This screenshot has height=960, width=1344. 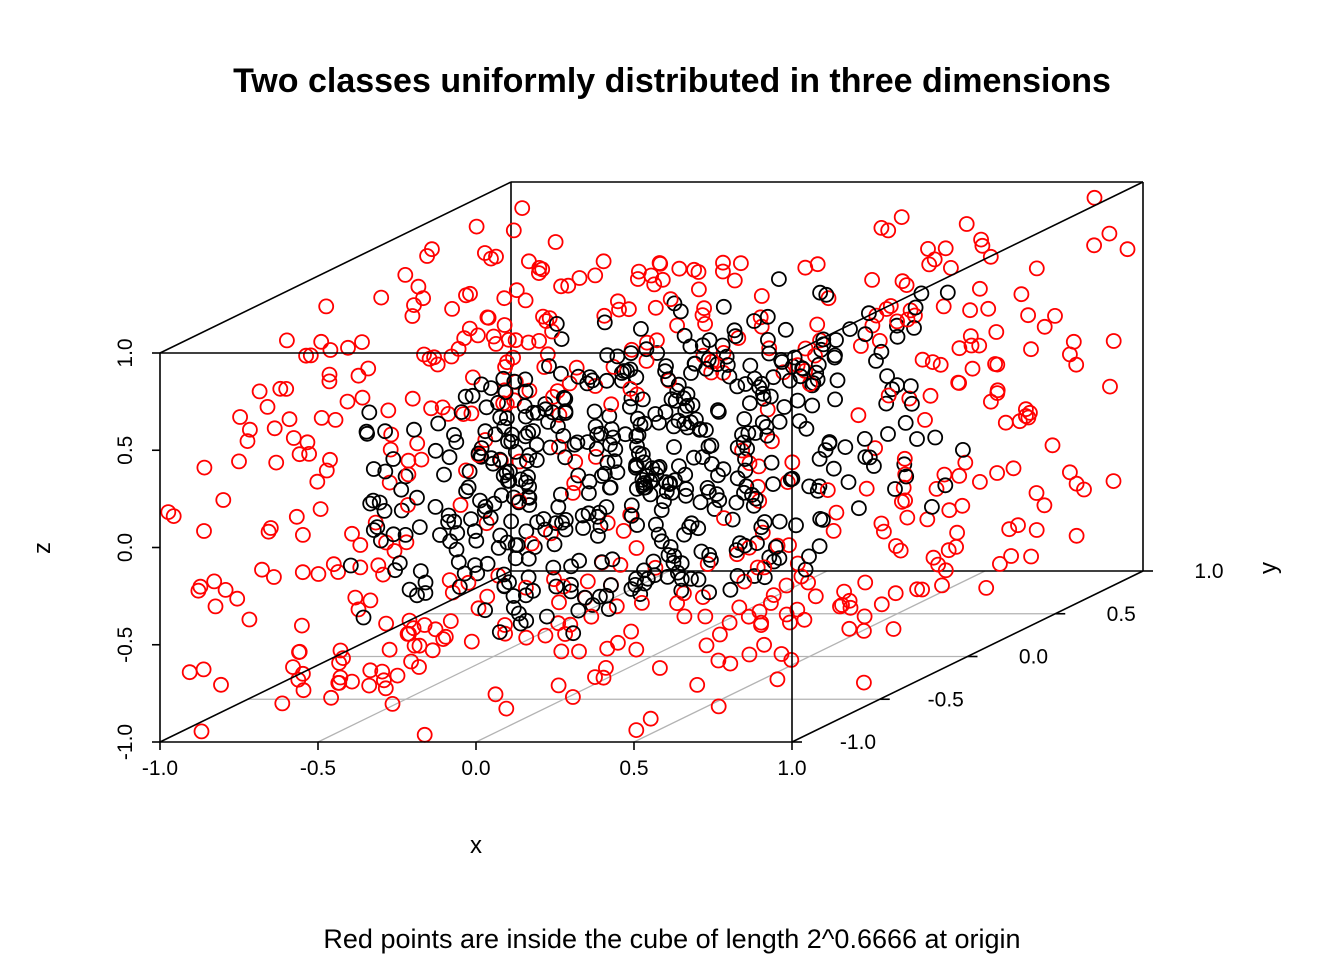 What do you see at coordinates (1208, 571) in the screenshot?
I see `y-tick-label: 1.0` at bounding box center [1208, 571].